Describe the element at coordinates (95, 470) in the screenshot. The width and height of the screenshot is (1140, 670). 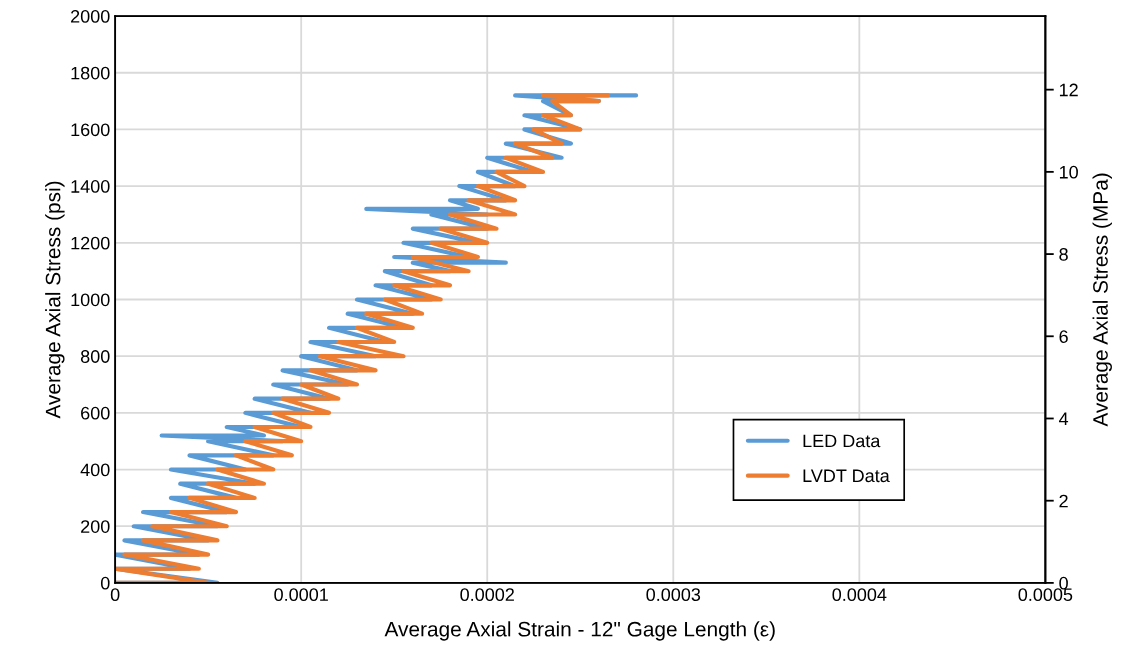
I see `y-tick-label: 400` at that location.